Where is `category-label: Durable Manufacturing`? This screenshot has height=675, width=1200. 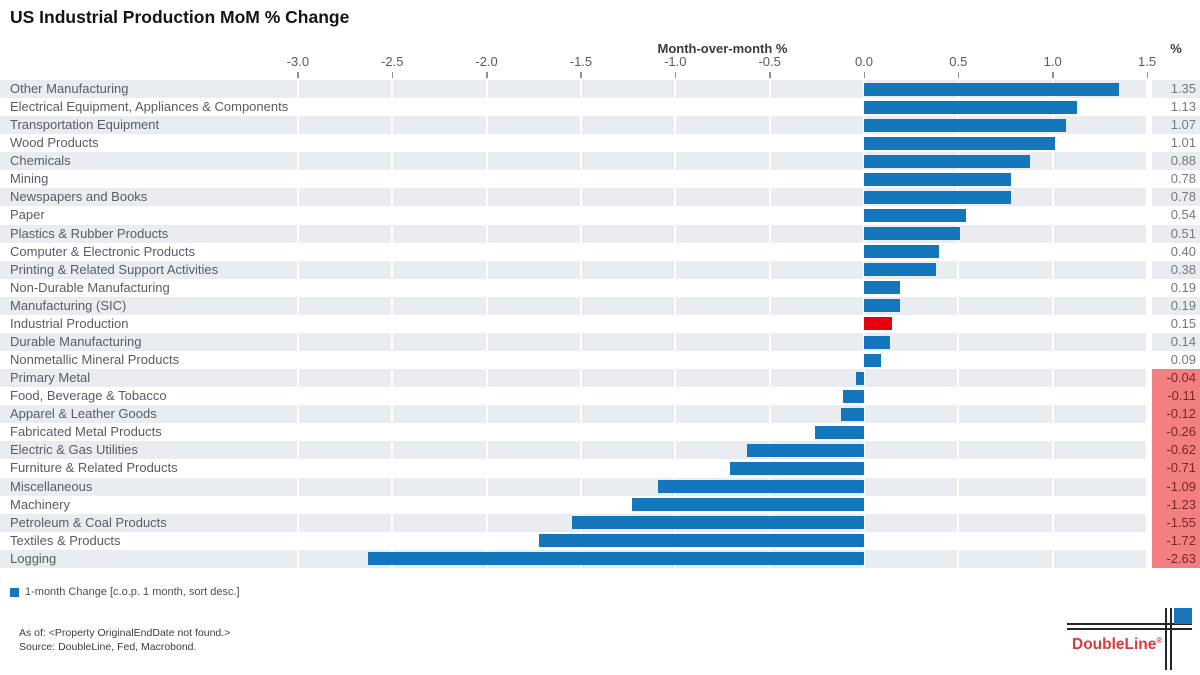
category-label: Durable Manufacturing is located at coordinates (76, 341).